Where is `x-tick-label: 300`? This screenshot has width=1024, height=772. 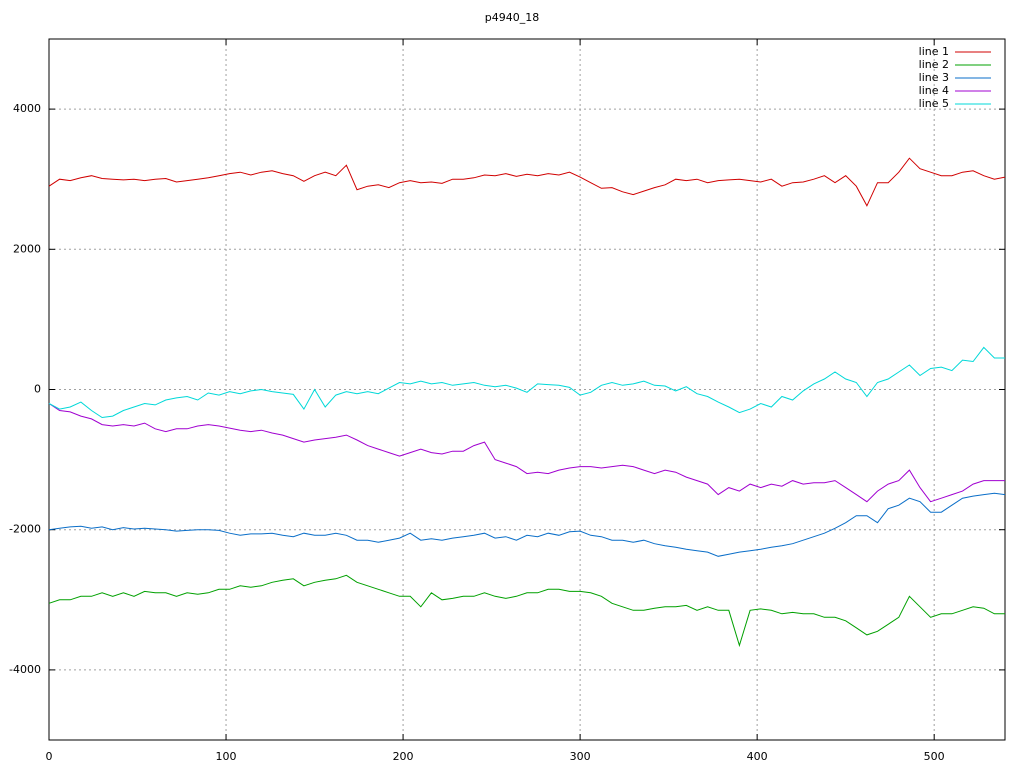 x-tick-label: 300 is located at coordinates (580, 756).